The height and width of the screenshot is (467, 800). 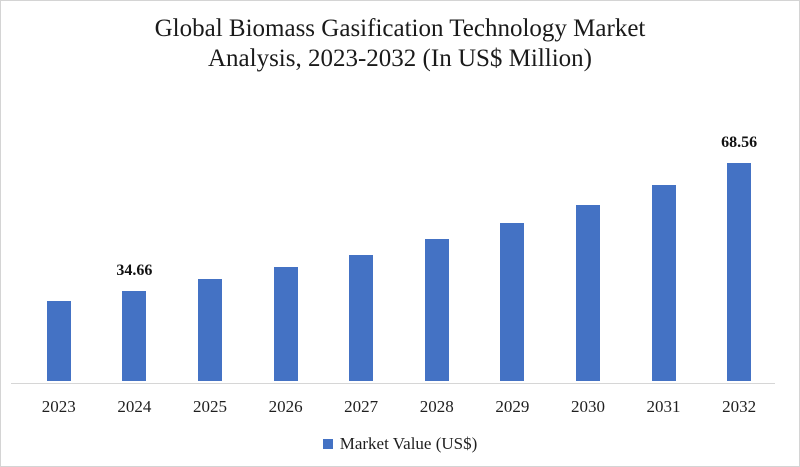 What do you see at coordinates (209, 330) in the screenshot?
I see `bar-2025` at bounding box center [209, 330].